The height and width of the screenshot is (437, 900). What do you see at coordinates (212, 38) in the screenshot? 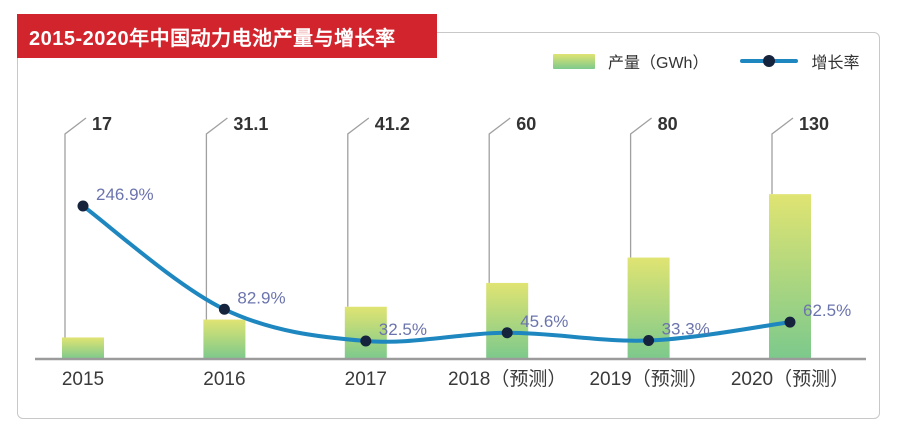
I see `chart-title: 2015-2020年中国动力电池产量与增长率` at bounding box center [212, 38].